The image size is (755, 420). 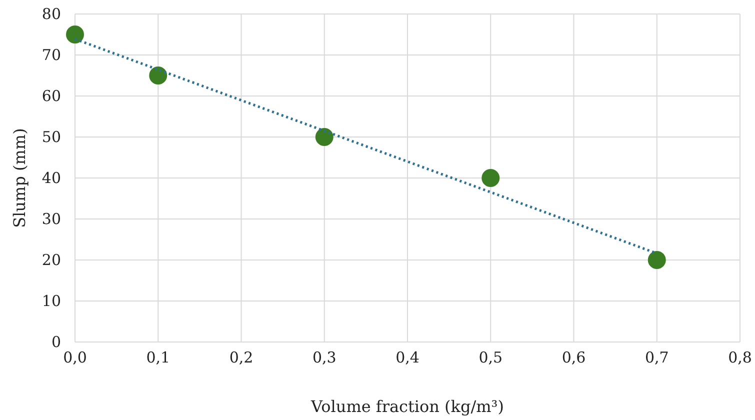 I want to click on y-tick-label: 40, so click(x=51, y=177).